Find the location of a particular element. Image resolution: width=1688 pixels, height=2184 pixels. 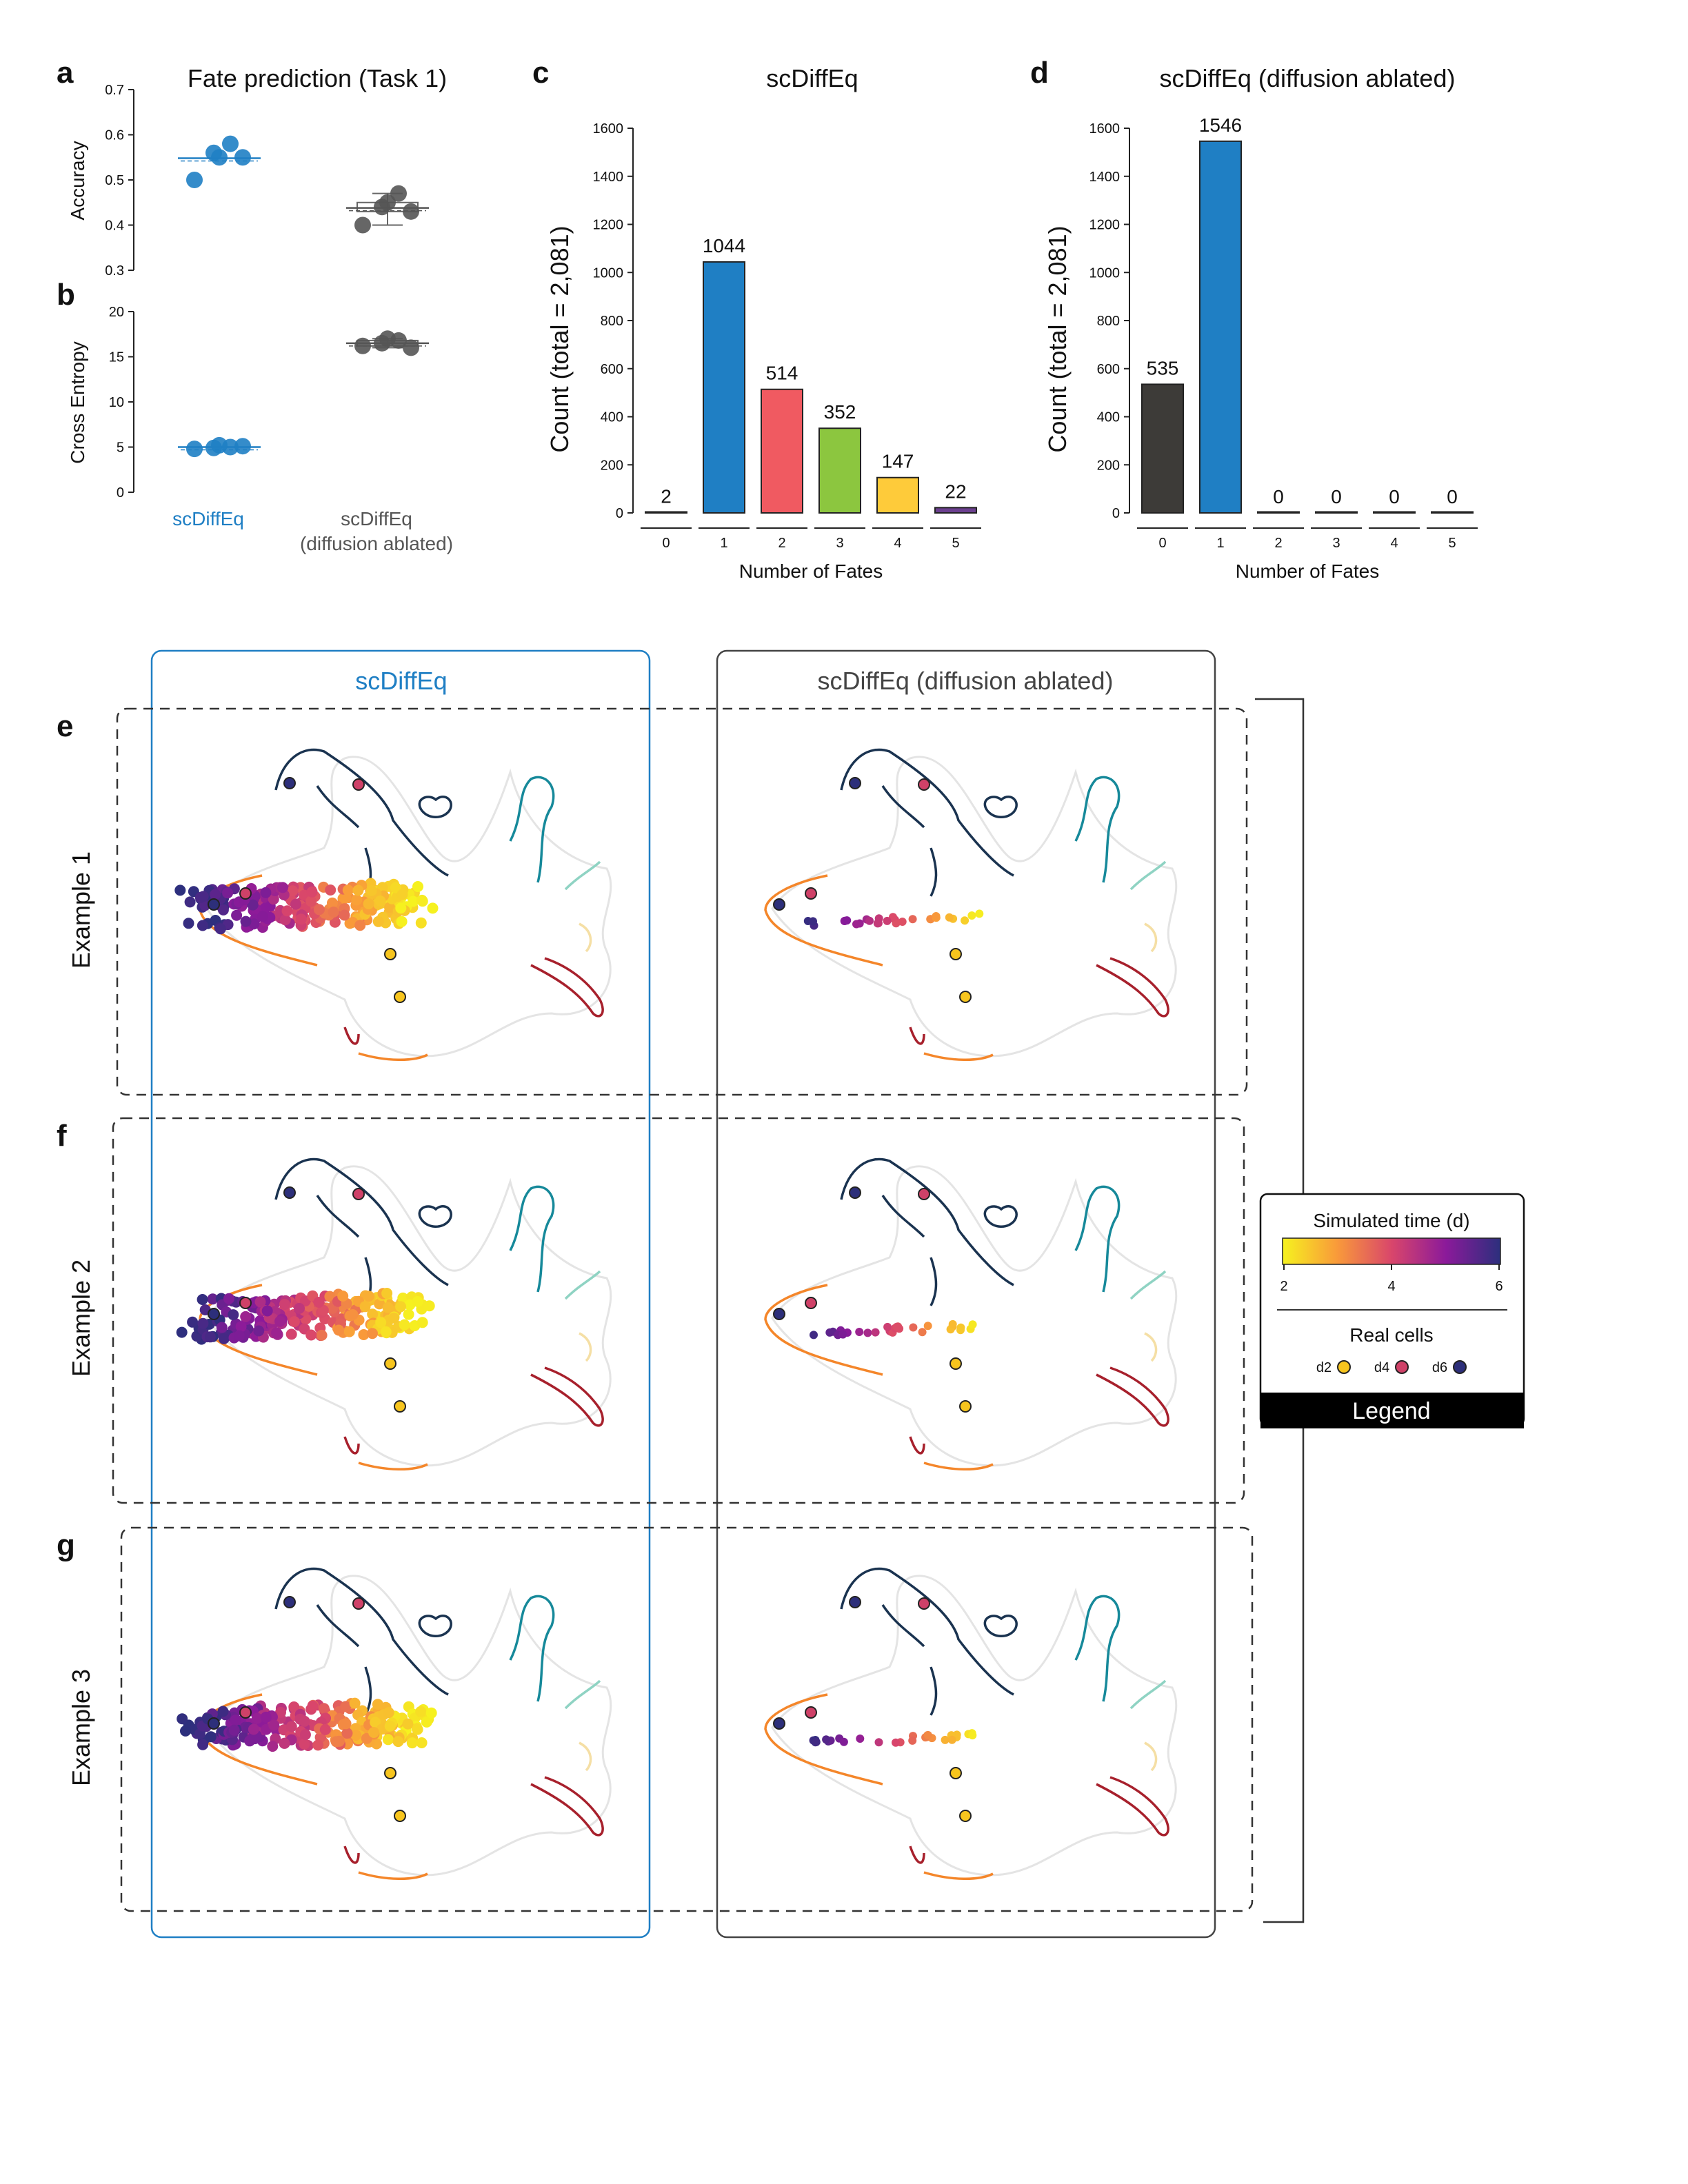

colorbar-tick-6: 6 is located at coordinates (1499, 1286).